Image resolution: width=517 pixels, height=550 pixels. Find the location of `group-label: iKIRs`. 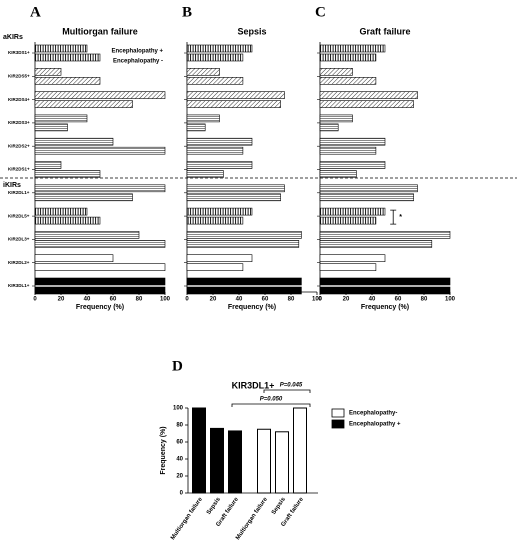

group-label: iKIRs is located at coordinates (12, 185).